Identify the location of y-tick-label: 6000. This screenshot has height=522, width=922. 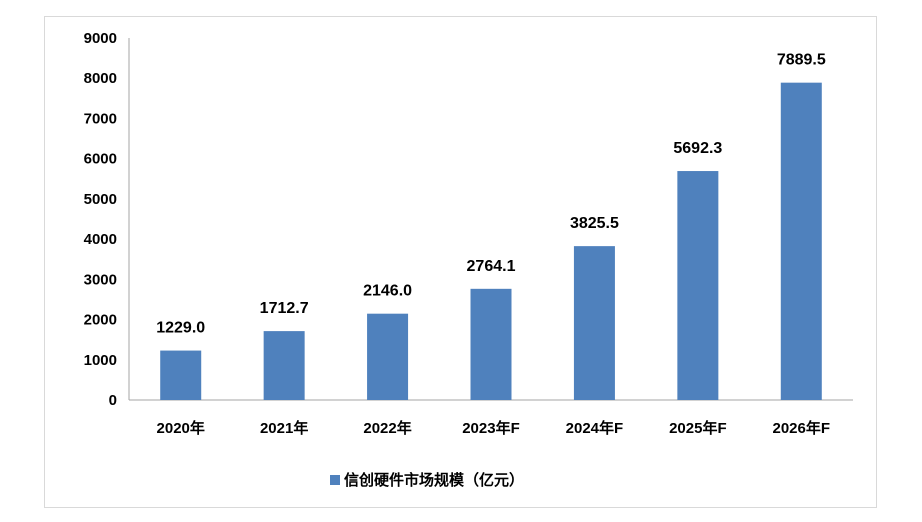
(100, 159).